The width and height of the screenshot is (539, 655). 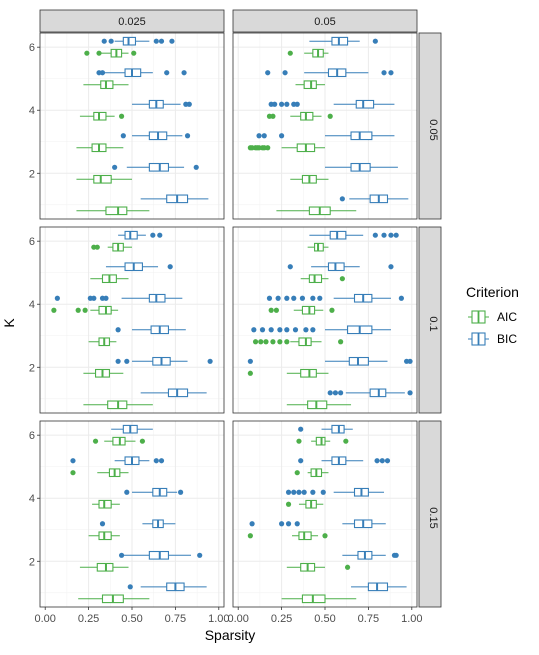 What do you see at coordinates (368, 619) in the screenshot?
I see `x-tick-label: 0.75` at bounding box center [368, 619].